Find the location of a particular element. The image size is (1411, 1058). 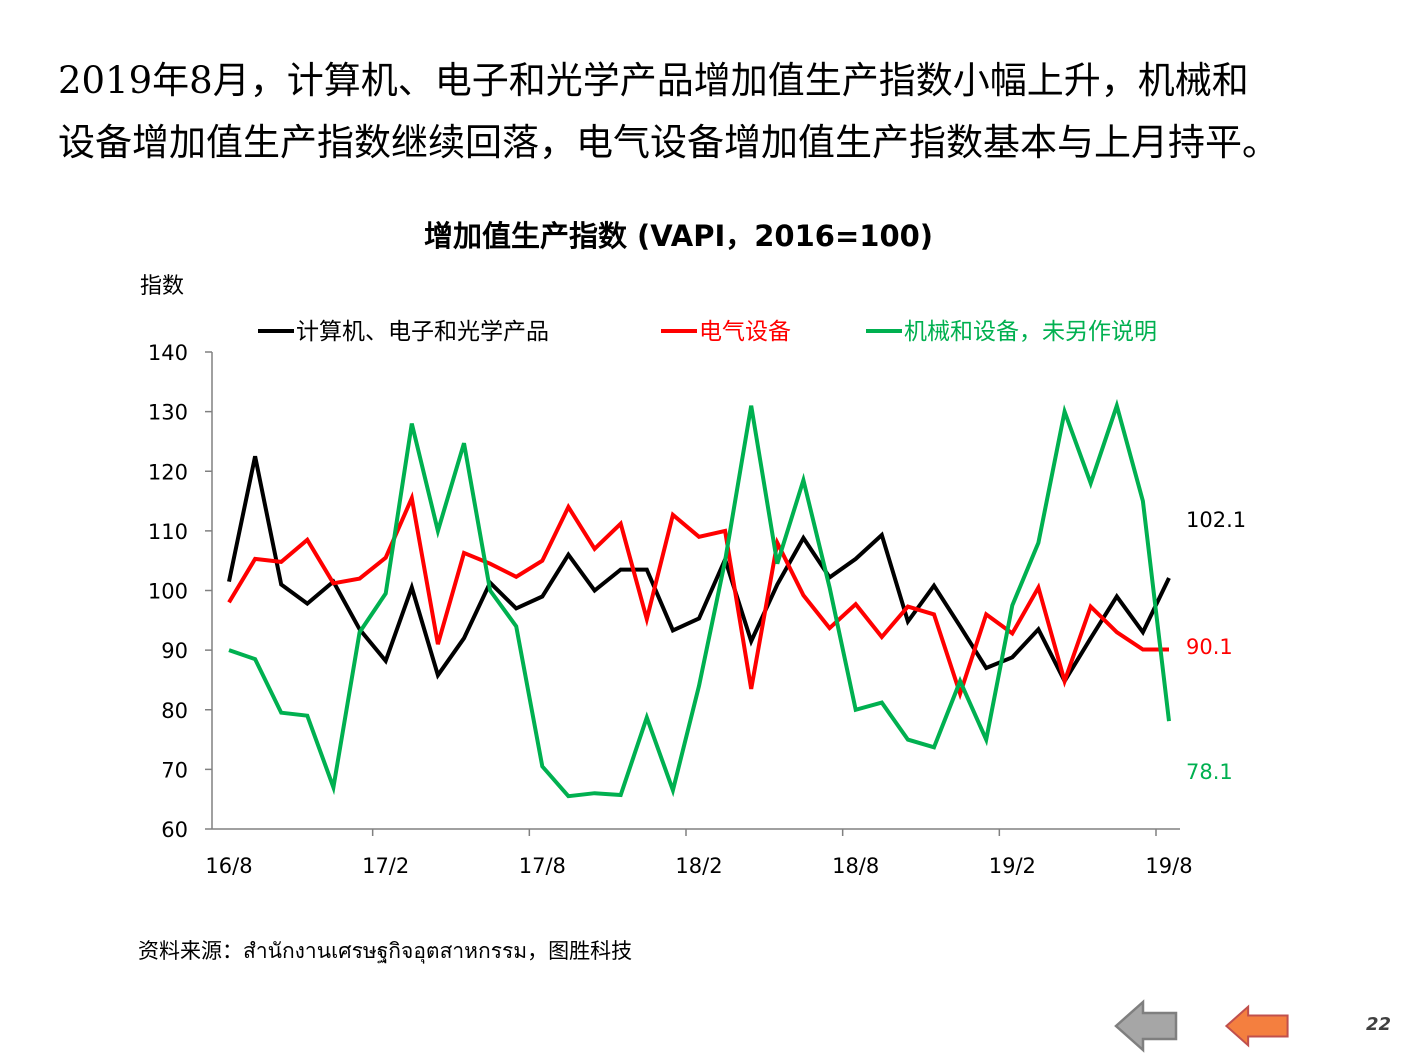

legend: 计算机、电子和光学产品 电气设备 机械和设备，未另作说明 is located at coordinates (707, 332).